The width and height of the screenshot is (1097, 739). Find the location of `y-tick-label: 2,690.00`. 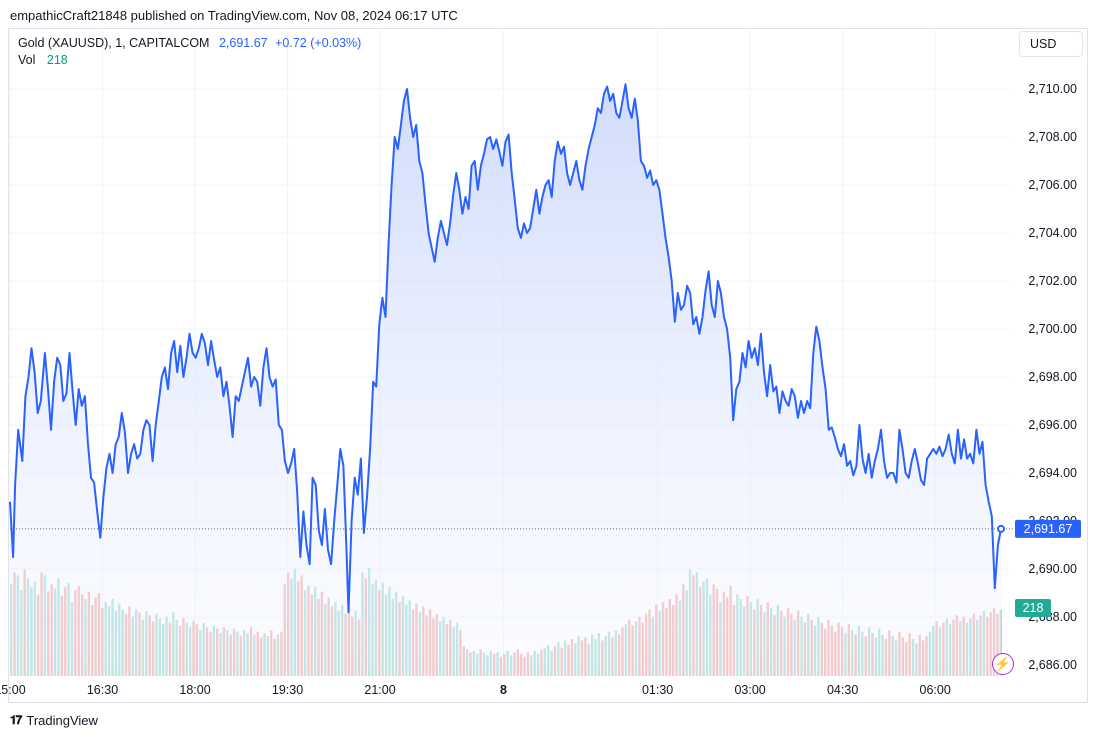

y-tick-label: 2,690.00 is located at coordinates (1052, 569).